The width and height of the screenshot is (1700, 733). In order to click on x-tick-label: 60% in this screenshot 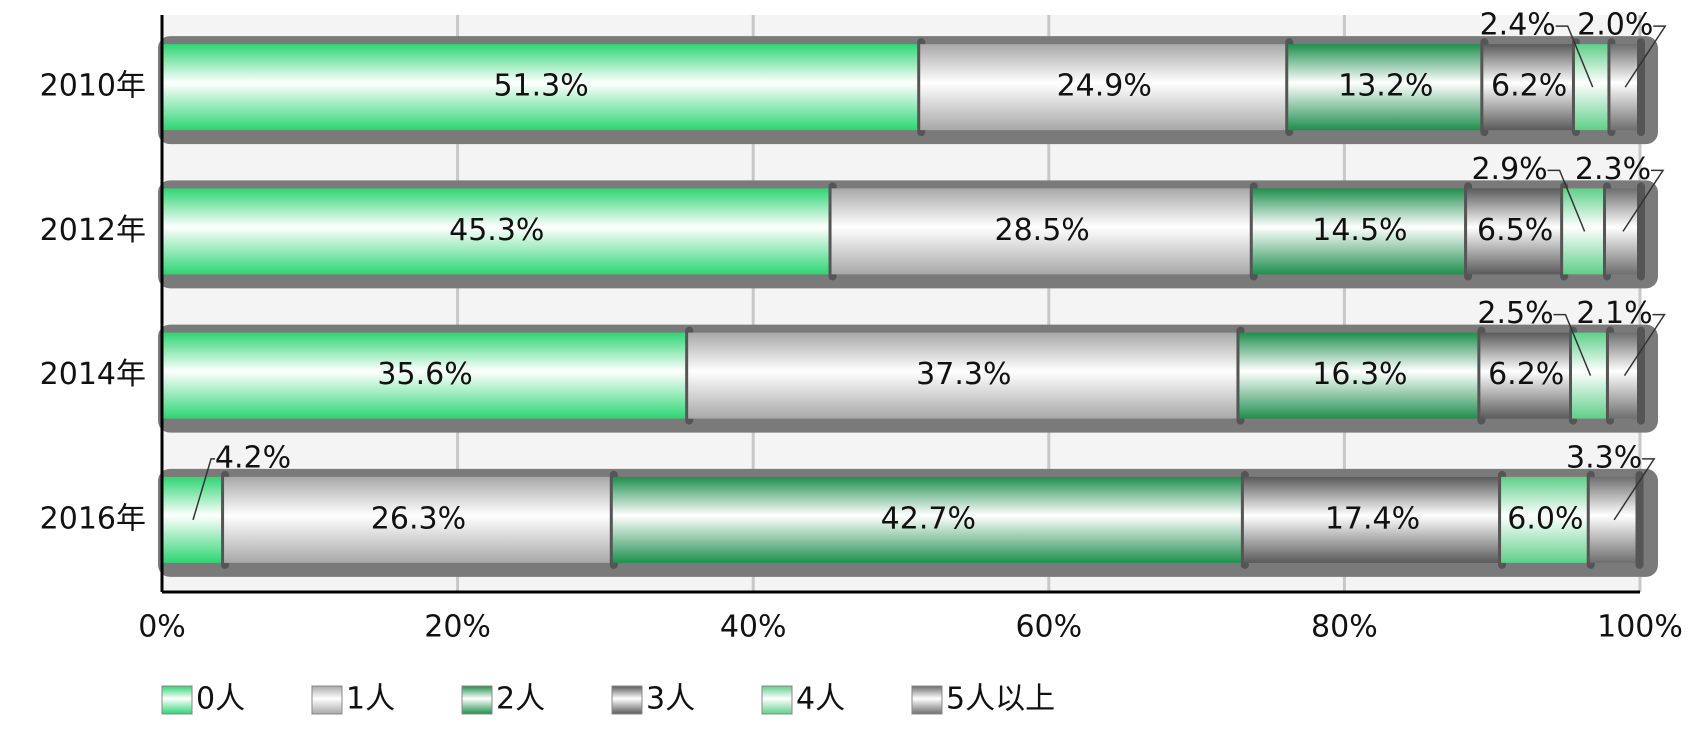, I will do `click(1048, 627)`.